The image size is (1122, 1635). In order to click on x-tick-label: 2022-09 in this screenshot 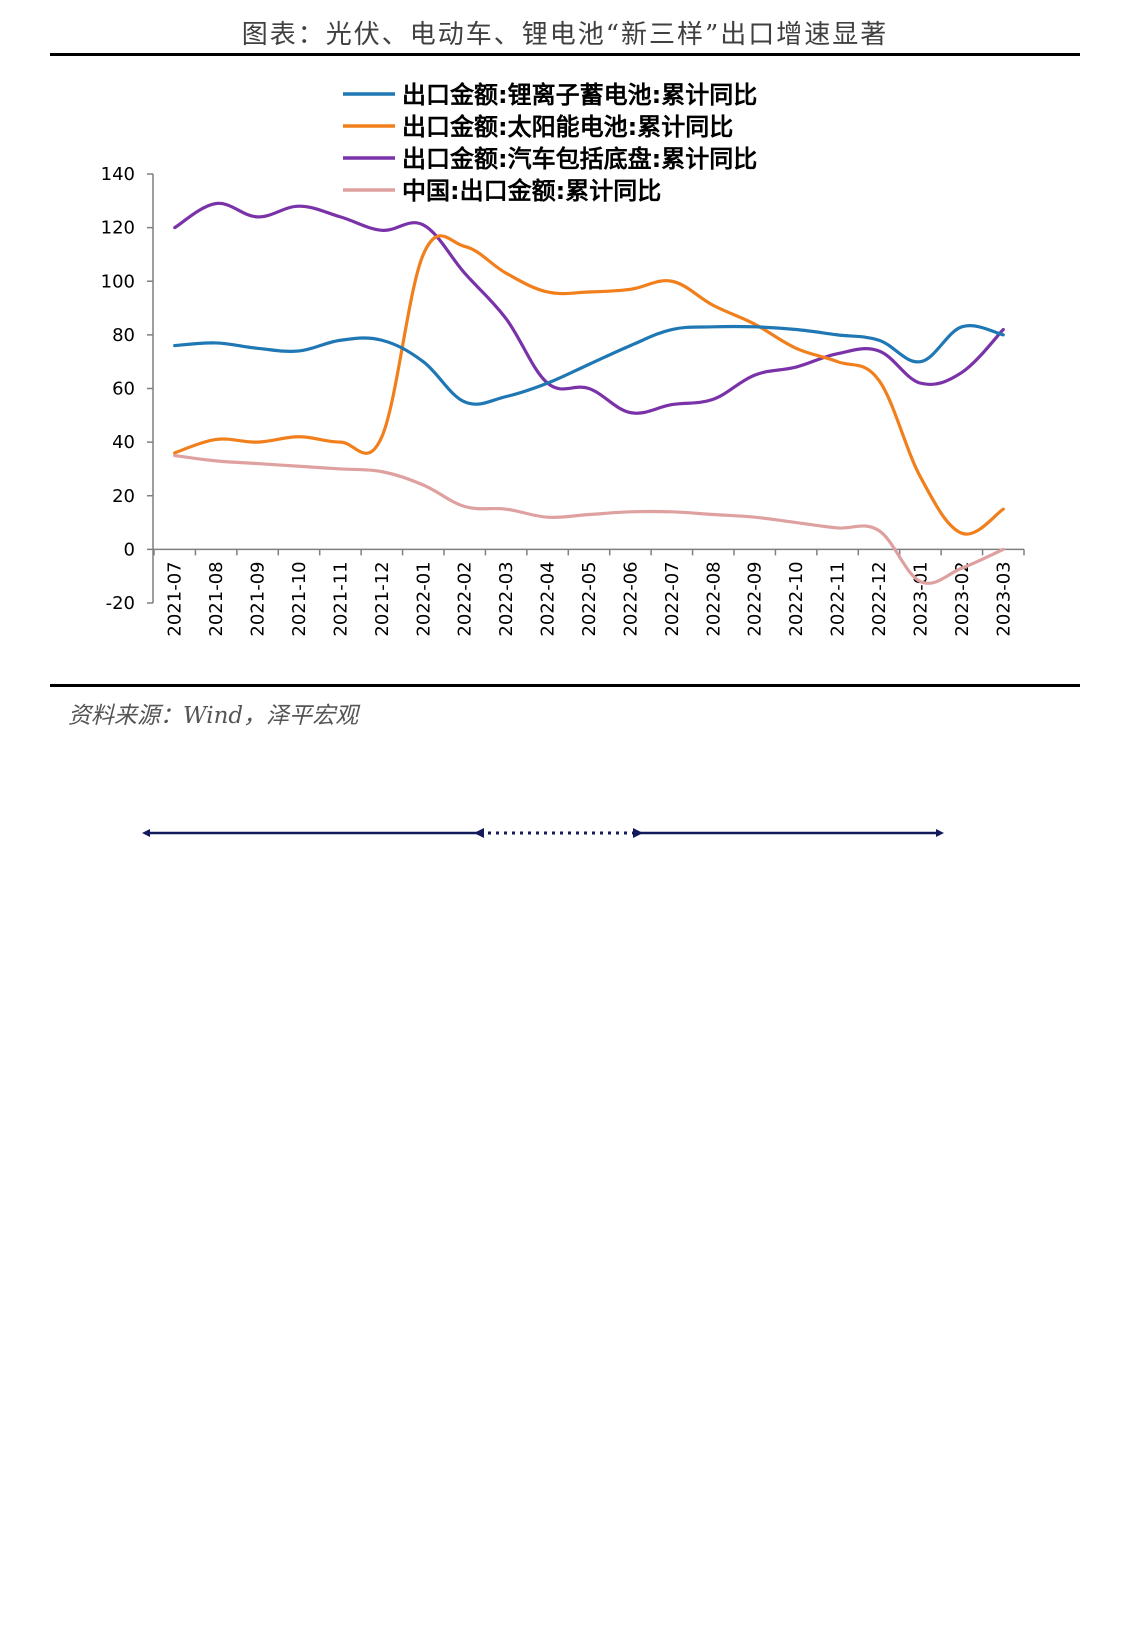, I will do `click(755, 598)`.